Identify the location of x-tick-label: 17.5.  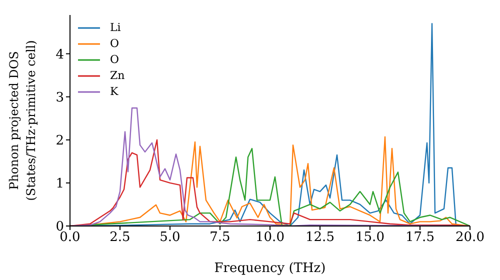
(420, 238).